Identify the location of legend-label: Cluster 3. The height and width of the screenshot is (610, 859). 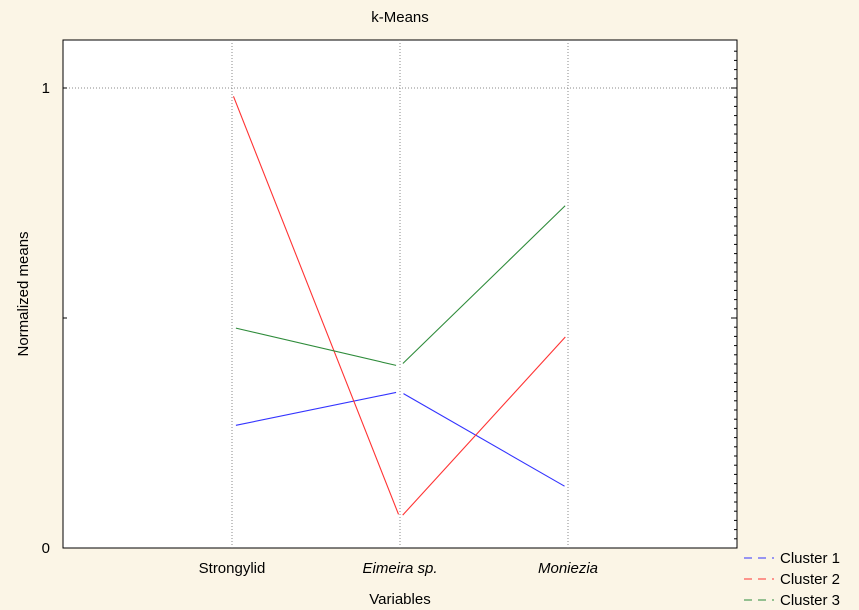
(810, 600).